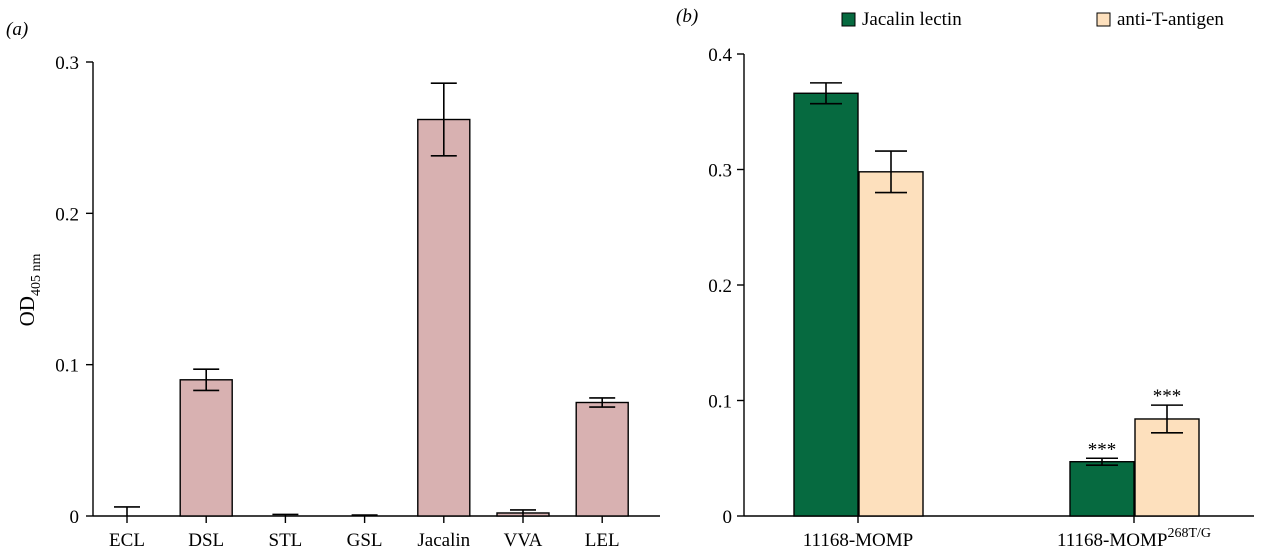  I want to click on y-tick-label: 0.4, so click(720, 55).